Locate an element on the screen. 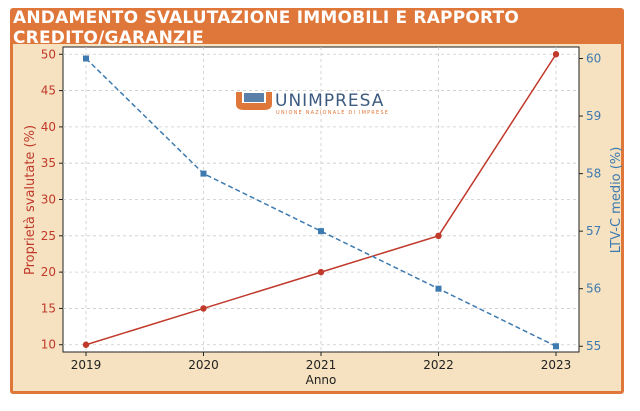 The width and height of the screenshot is (640, 411). y-left-tick-label: 20 is located at coordinates (48, 272).